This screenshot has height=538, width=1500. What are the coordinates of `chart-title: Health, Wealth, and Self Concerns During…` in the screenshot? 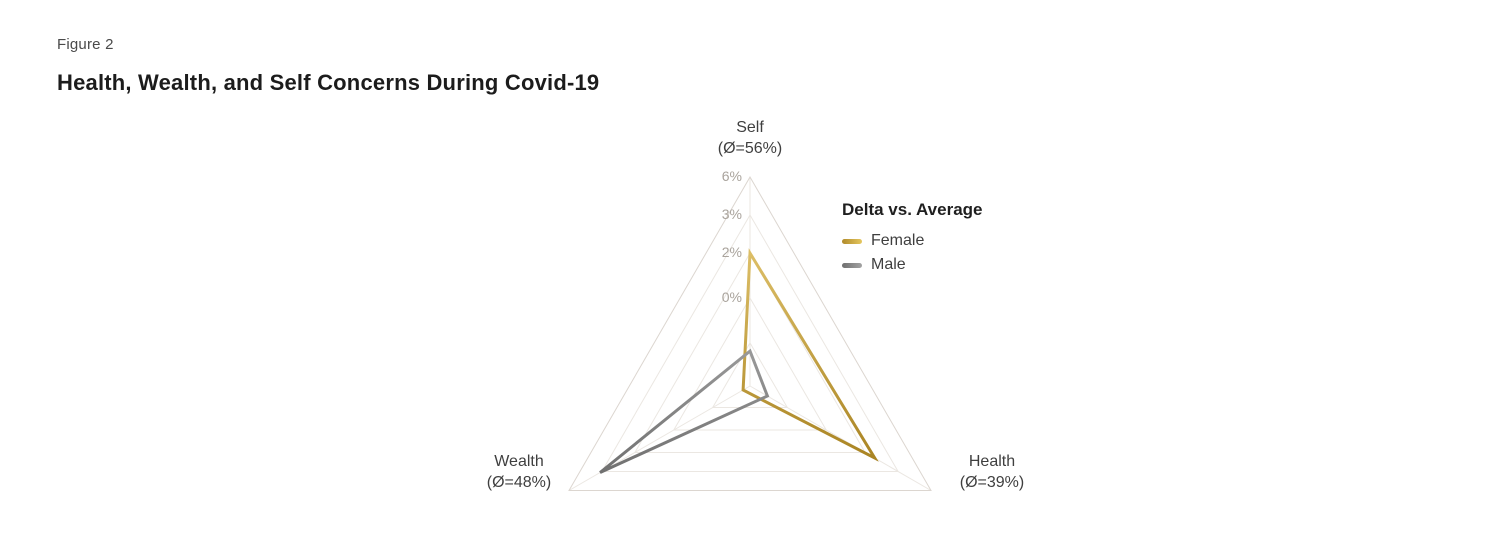 It's located at (328, 82).